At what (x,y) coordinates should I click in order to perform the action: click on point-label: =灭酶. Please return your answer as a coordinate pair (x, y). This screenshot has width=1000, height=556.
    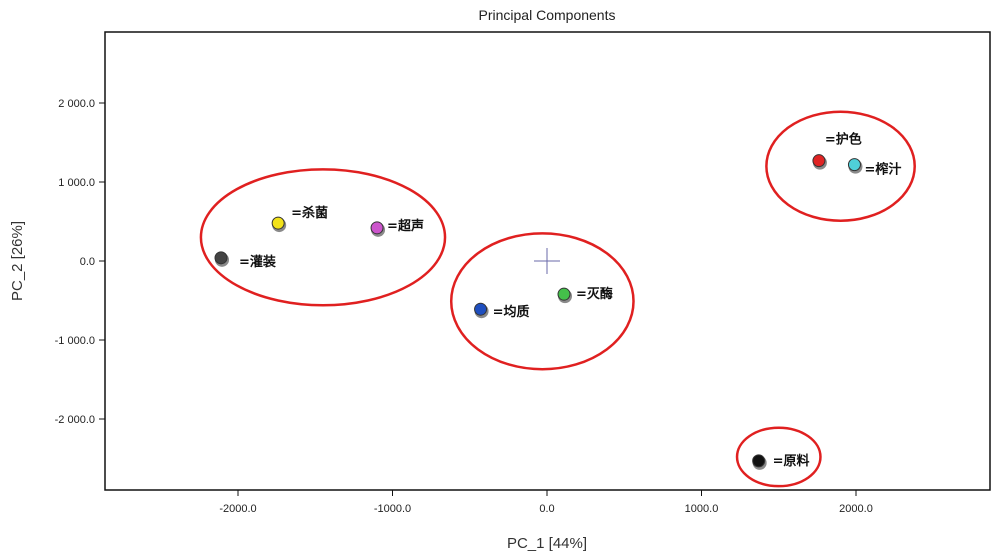
    Looking at the image, I should click on (594, 294).